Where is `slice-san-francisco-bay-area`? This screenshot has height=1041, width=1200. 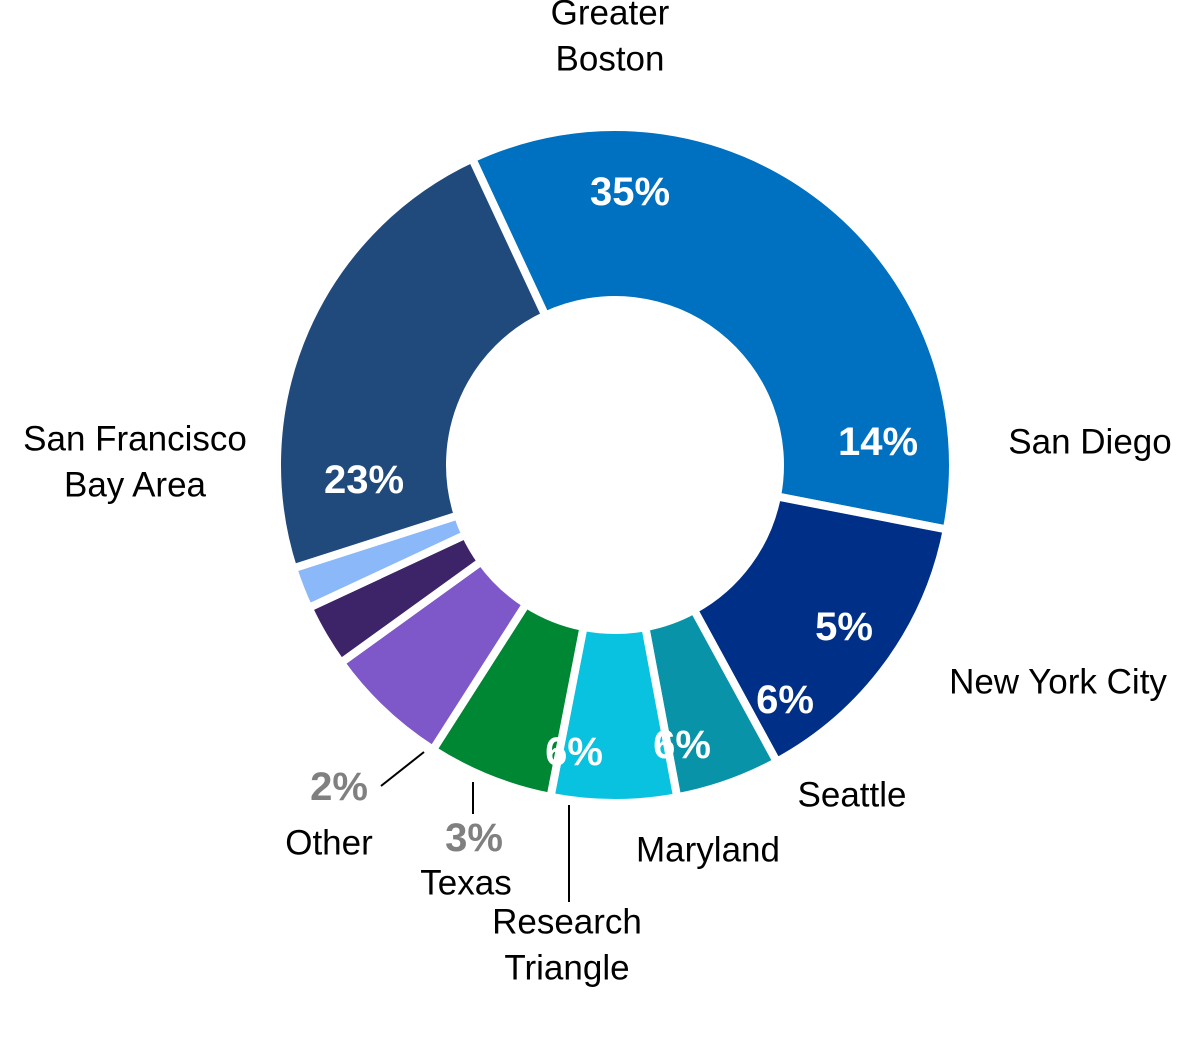
slice-san-francisco-bay-area is located at coordinates (412, 363).